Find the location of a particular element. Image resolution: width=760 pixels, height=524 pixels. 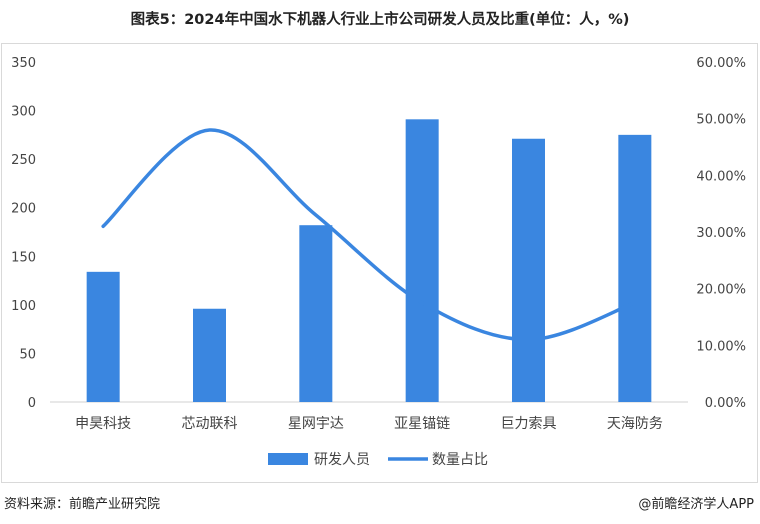

source-note: 资料来源：前瞻产业研究院 is located at coordinates (82, 504).